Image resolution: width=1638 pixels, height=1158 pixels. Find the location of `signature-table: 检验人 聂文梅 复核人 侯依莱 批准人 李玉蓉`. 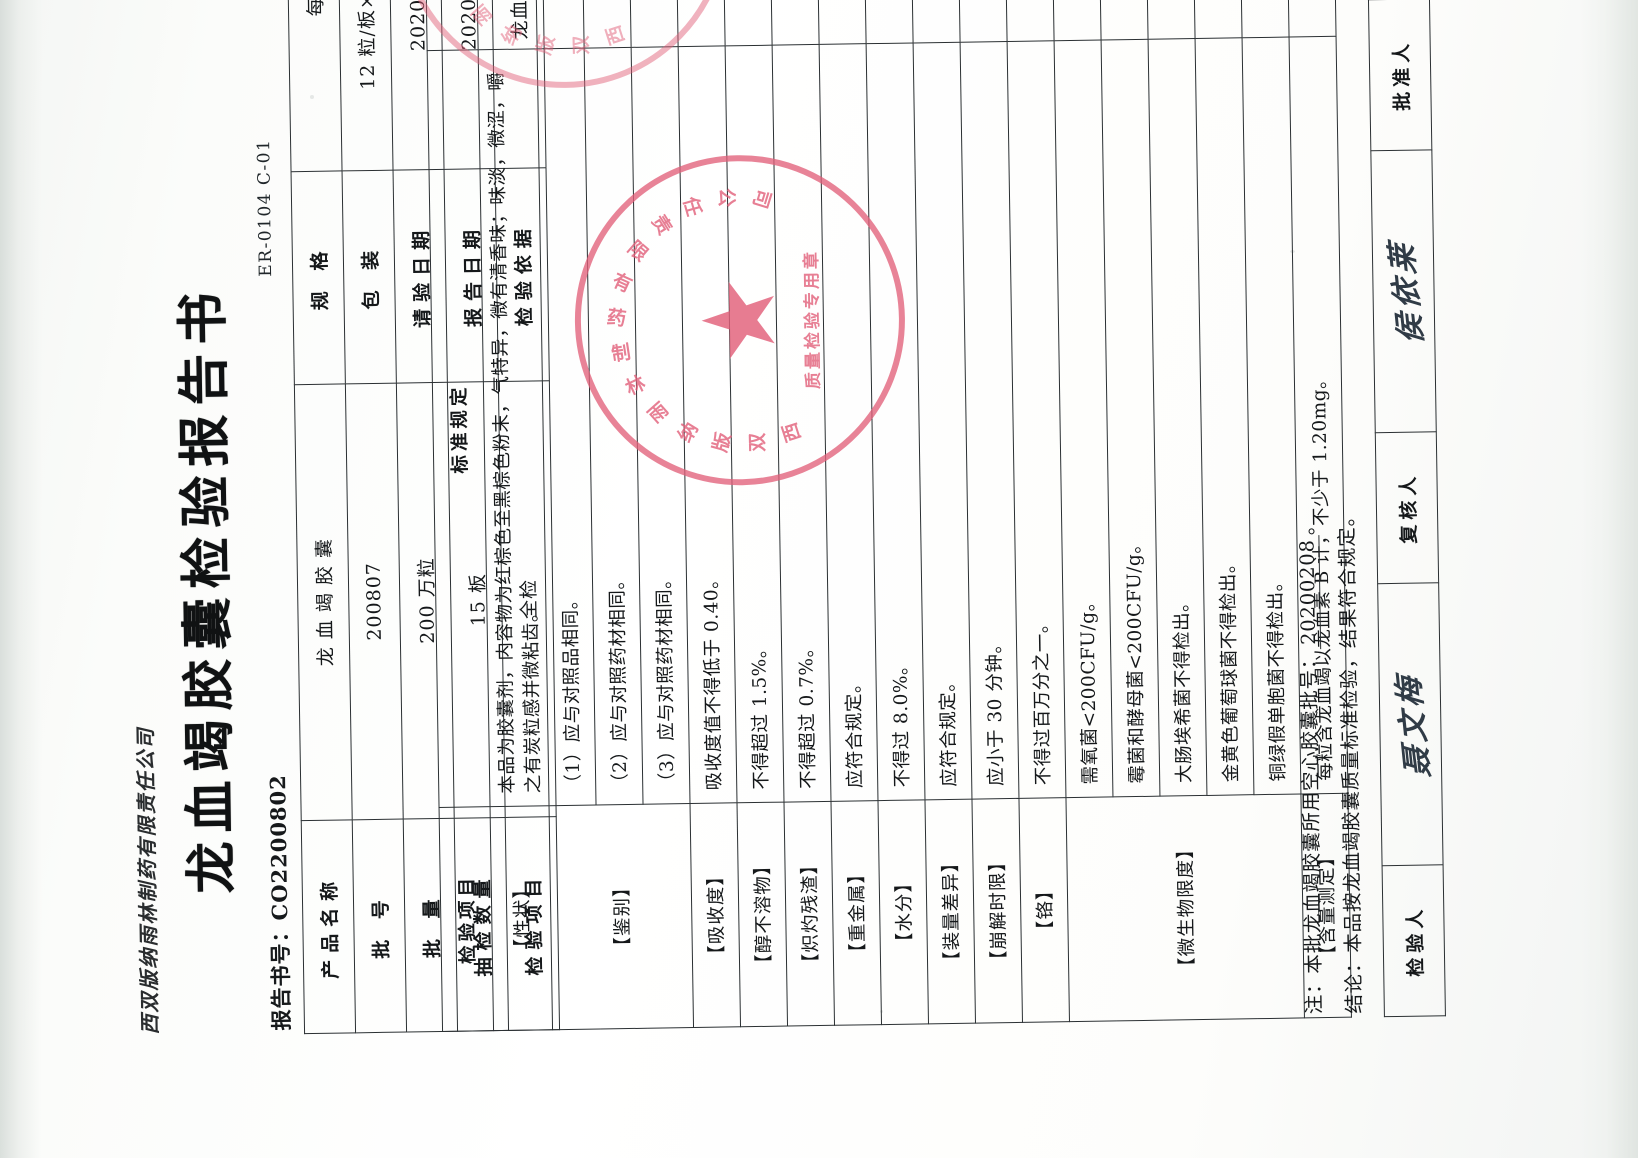

signature-table: 检验人 聂文梅 复核人 侯依莱 批准人 李玉蓉 is located at coordinates (1405, 508).